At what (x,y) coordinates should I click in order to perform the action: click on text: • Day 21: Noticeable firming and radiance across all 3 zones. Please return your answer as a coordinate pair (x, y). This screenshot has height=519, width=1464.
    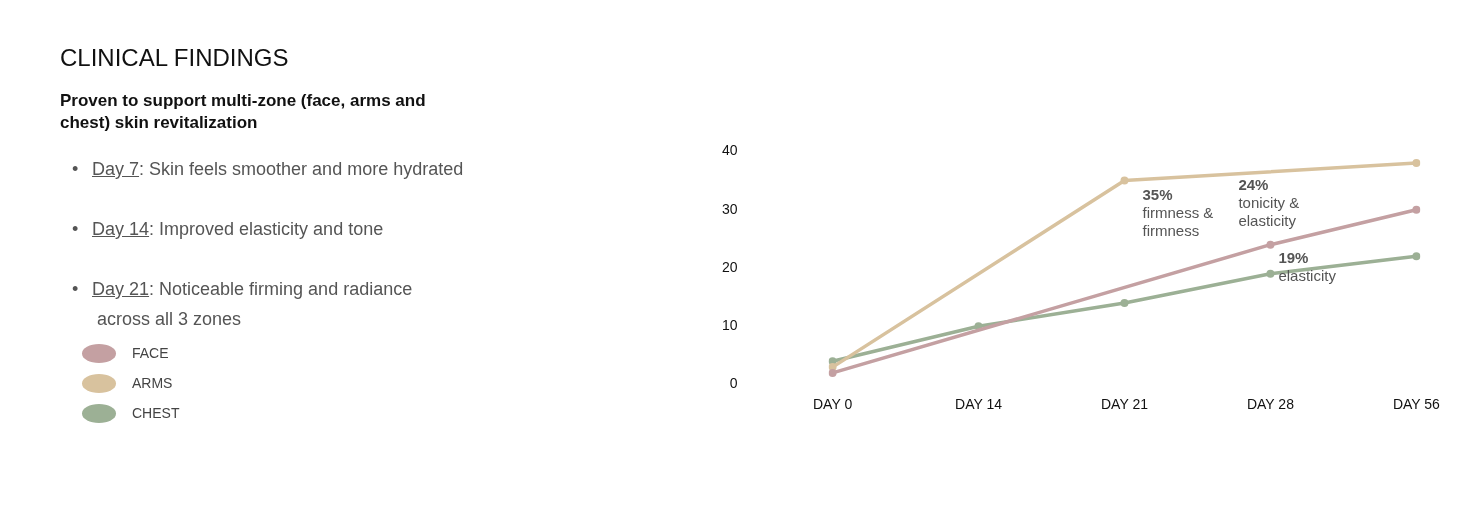
    Looking at the image, I should click on (242, 304).